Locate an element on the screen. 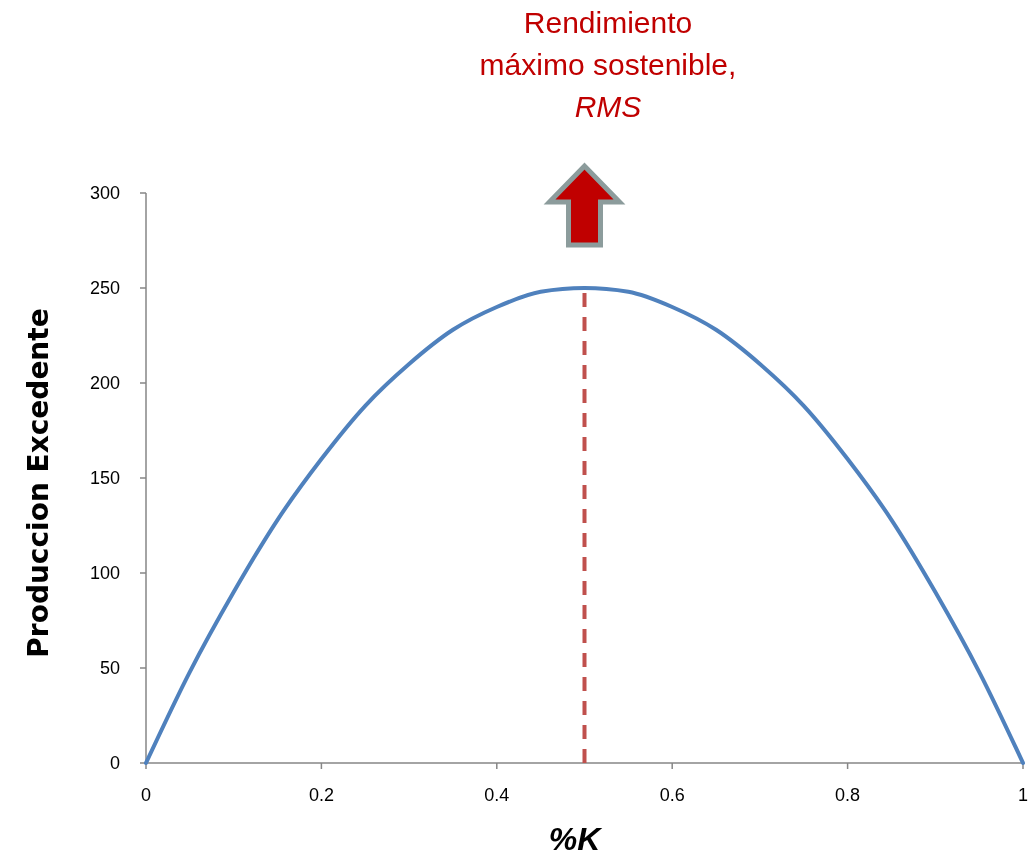 The image size is (1029, 861). y-tick-label: 0 is located at coordinates (114, 763).